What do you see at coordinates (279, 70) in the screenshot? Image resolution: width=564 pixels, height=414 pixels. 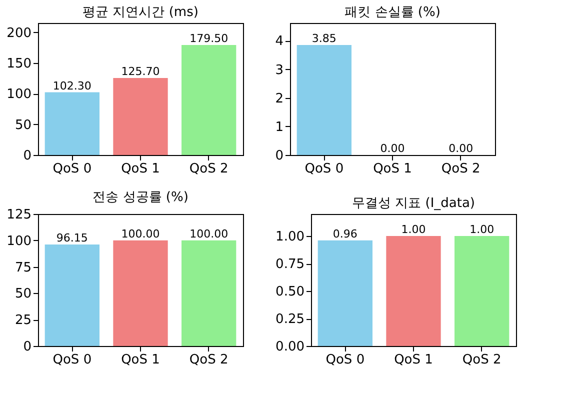 I see `y-tick-label: 3` at bounding box center [279, 70].